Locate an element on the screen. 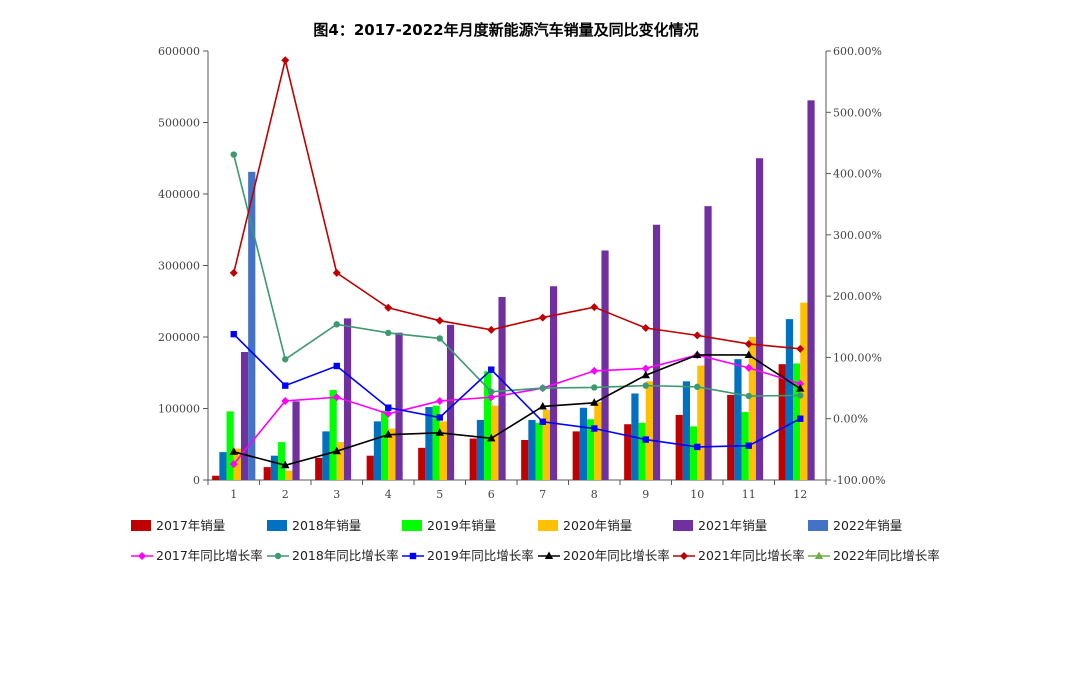 Image resolution: width=1080 pixels, height=683 pixels. x-tick-label: 3 is located at coordinates (336, 494).